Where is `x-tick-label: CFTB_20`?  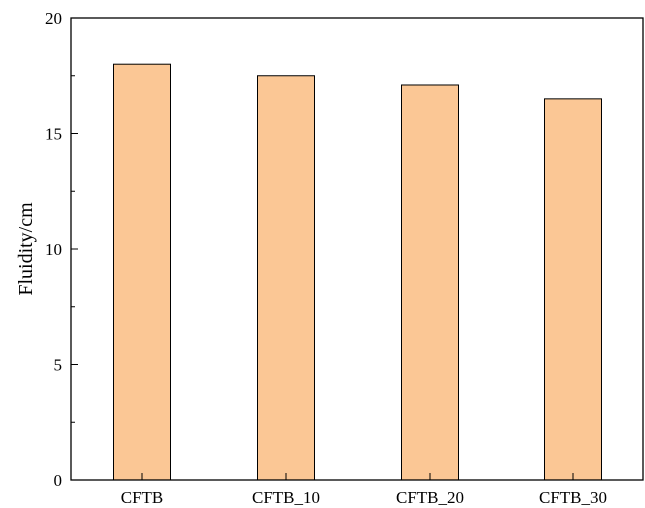 x-tick-label: CFTB_20 is located at coordinates (430, 497).